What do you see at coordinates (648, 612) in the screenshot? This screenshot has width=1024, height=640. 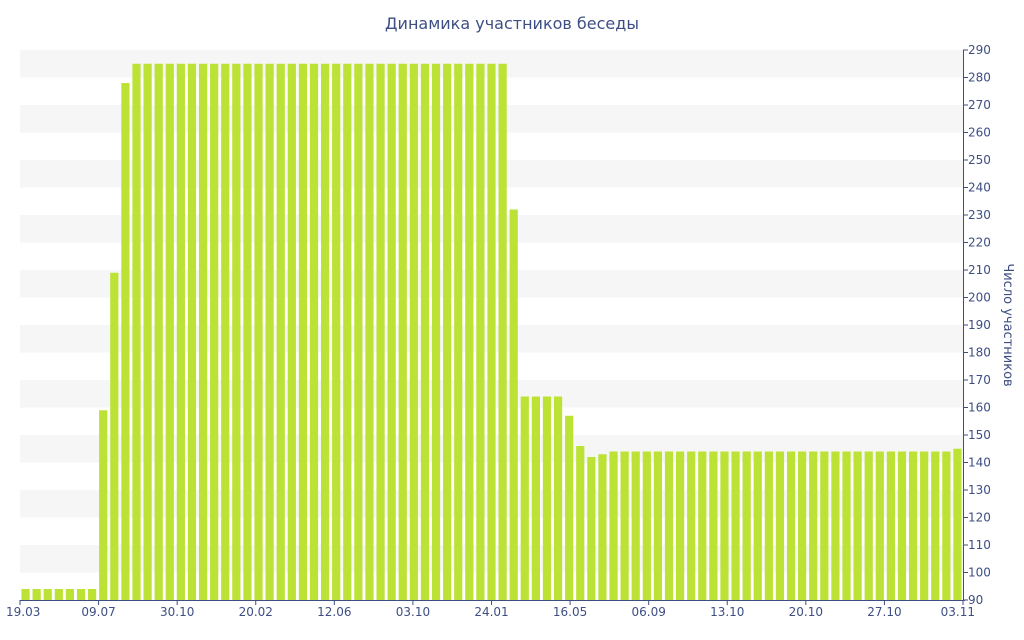 I see `x-tick-label: 06.09` at bounding box center [648, 612].